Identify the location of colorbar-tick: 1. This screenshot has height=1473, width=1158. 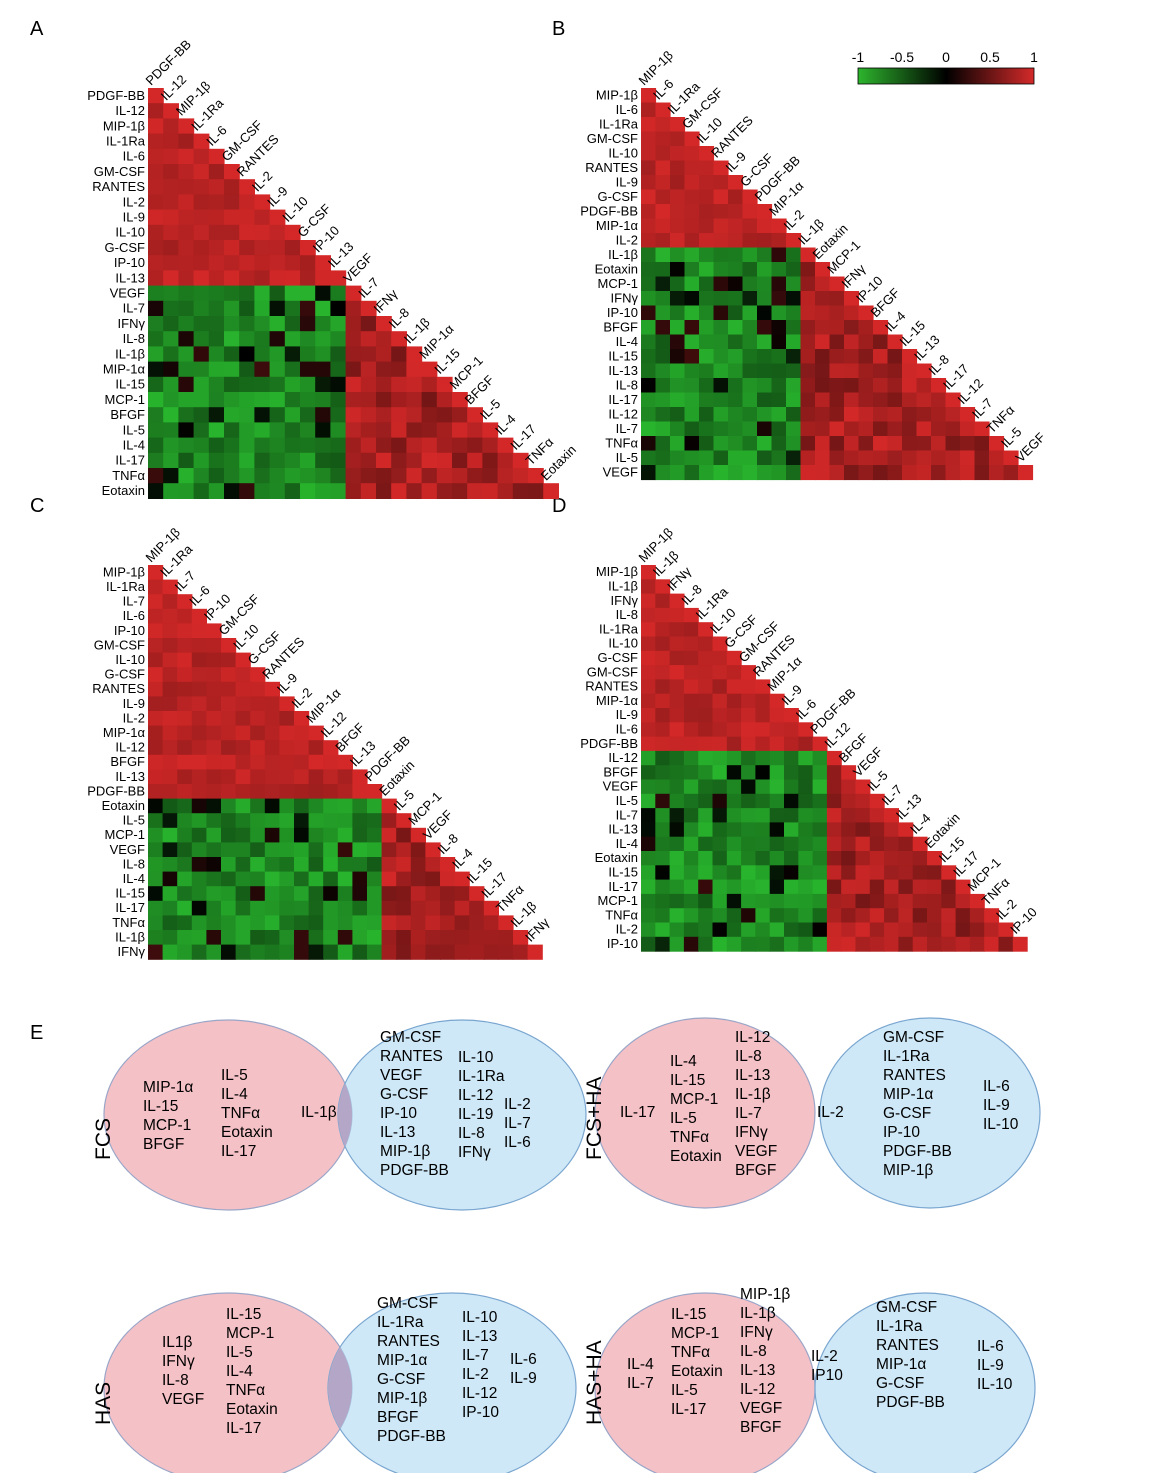
(1034, 57).